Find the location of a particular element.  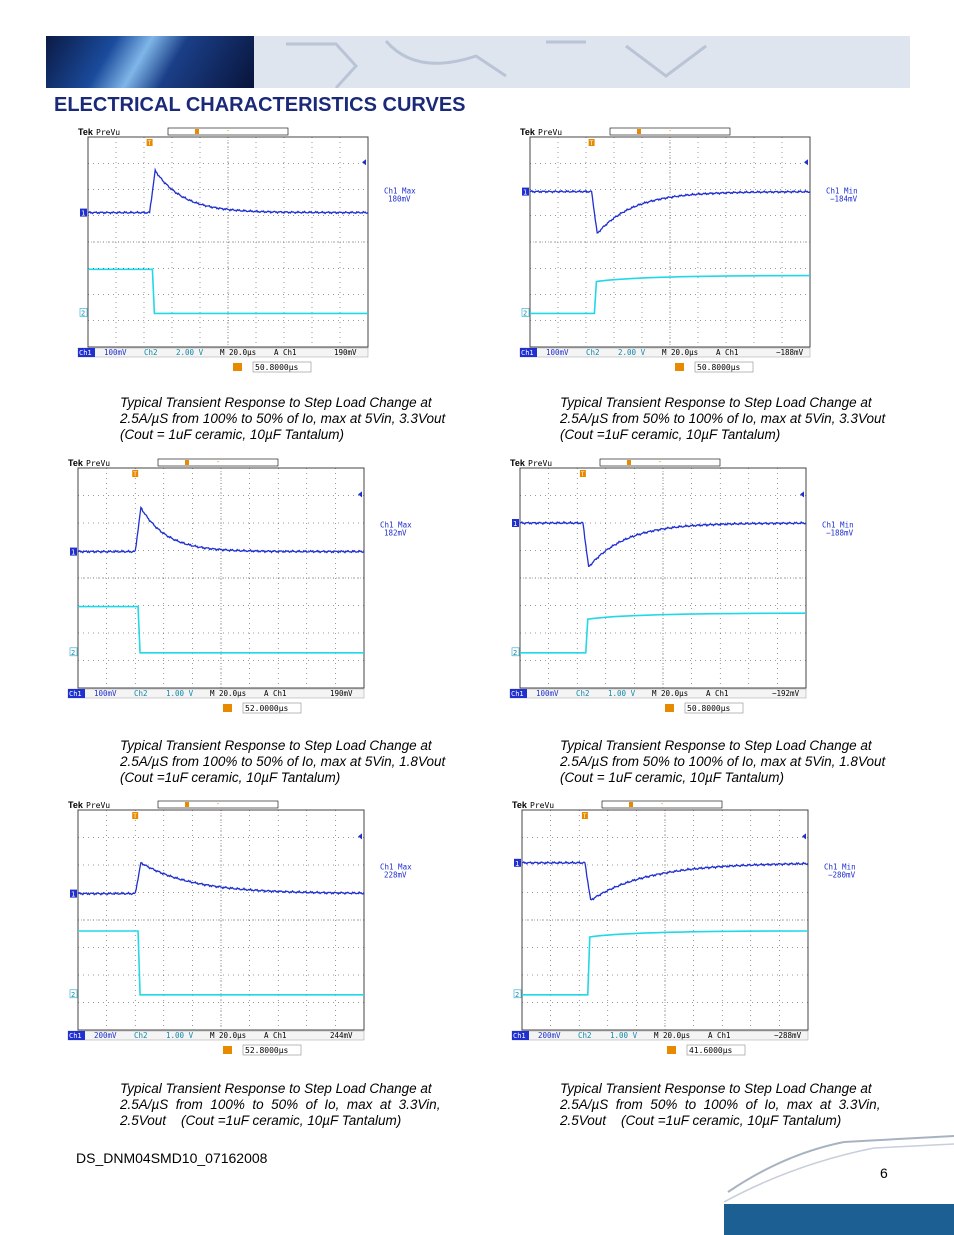

document-id: DS_DNM04SMD10_07162008 is located at coordinates (172, 1158).